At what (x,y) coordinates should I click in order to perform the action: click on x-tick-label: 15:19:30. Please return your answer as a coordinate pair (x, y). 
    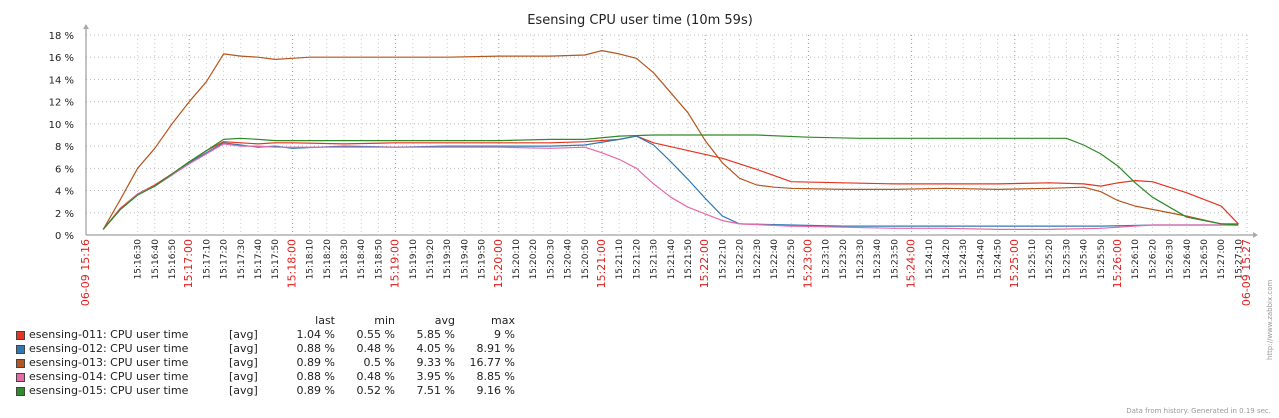
    Looking at the image, I should click on (448, 259).